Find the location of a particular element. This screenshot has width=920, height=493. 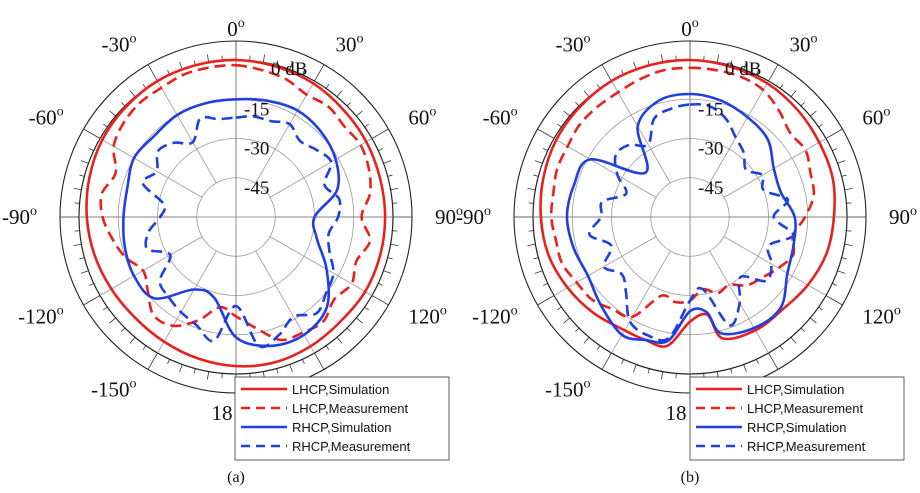

angle-tick-label: 30o is located at coordinates (350, 44).